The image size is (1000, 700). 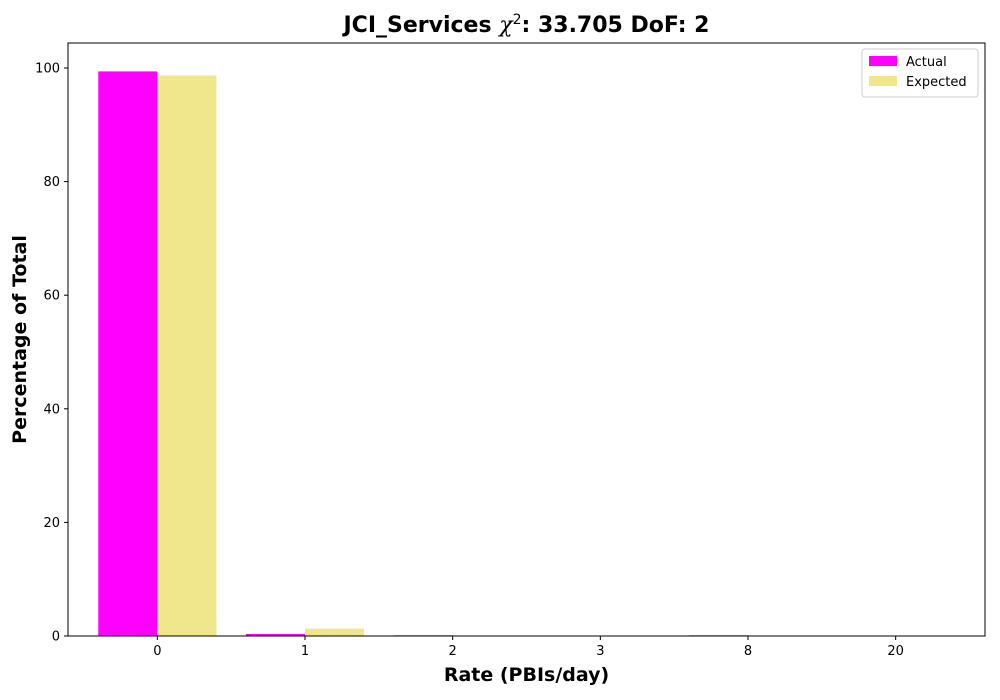 I want to click on y-tick-label: 20, so click(x=51, y=523).